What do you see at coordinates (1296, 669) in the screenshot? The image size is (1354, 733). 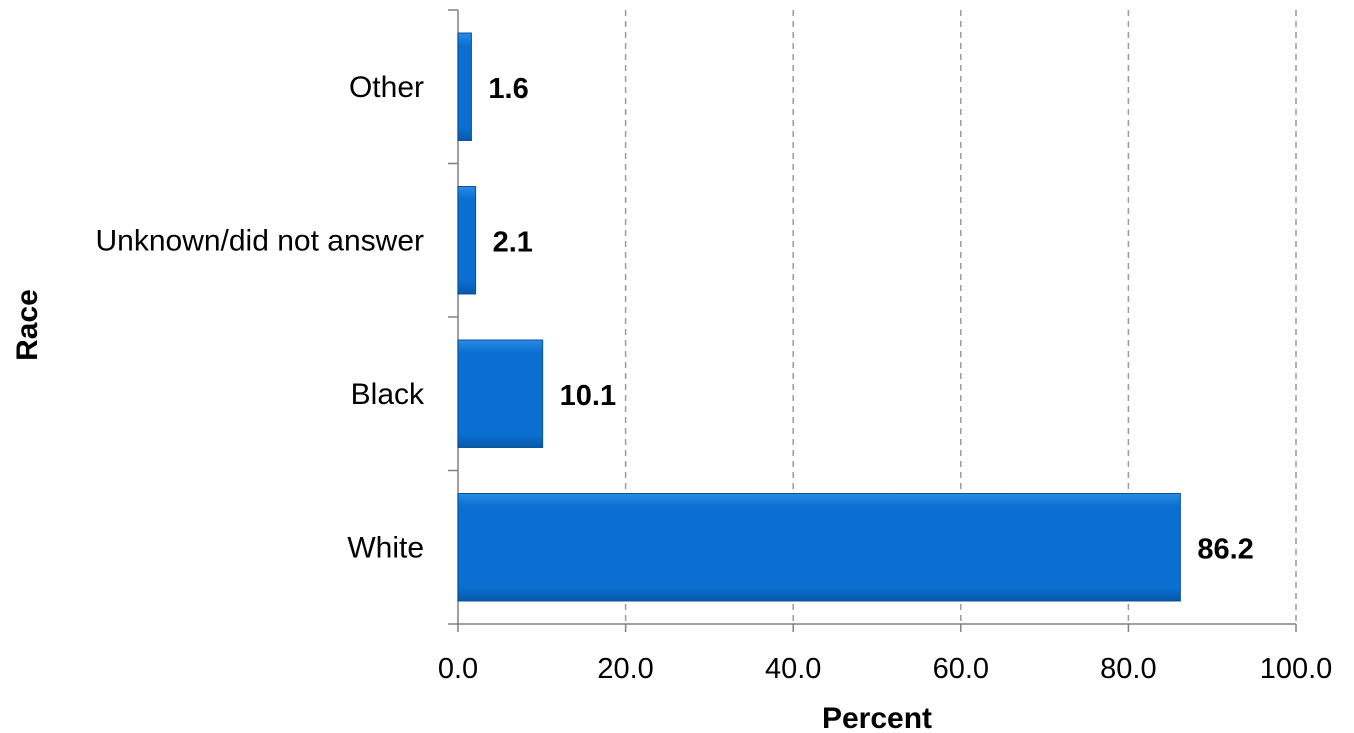 I see `x-tick-label: 100.0` at bounding box center [1296, 669].